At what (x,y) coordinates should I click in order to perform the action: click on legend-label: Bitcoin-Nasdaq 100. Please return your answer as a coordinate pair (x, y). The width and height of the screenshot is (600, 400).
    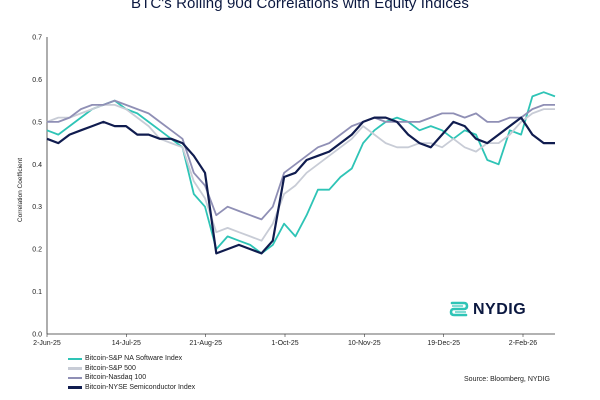
    Looking at the image, I should click on (116, 378).